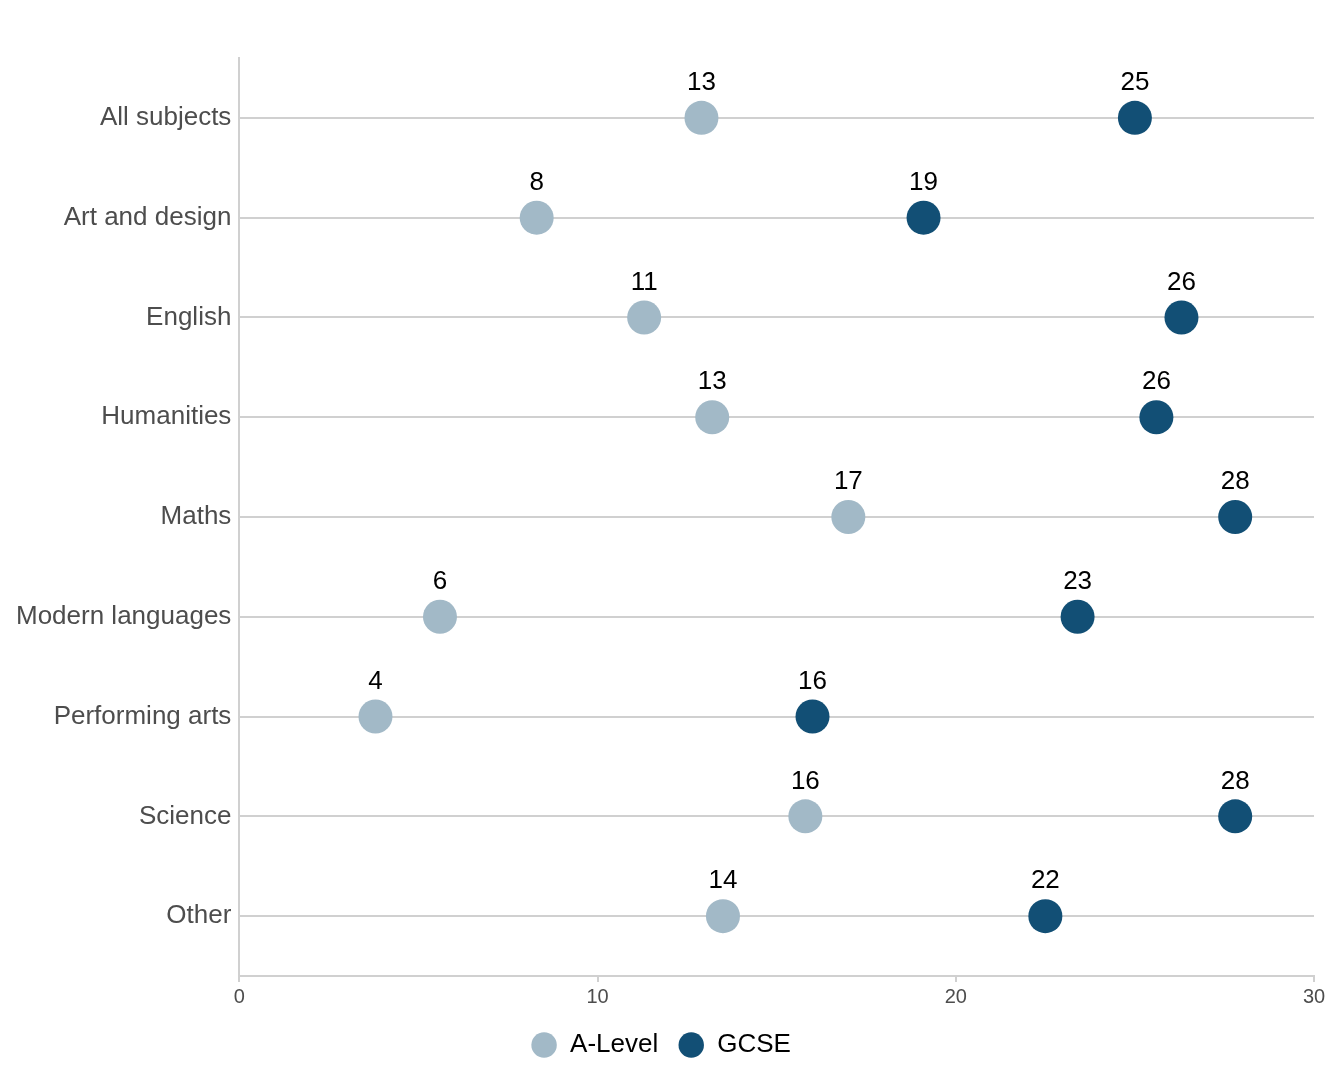 The image size is (1342, 1077). Describe the element at coordinates (142, 714) in the screenshot. I see `y-tick-label: Performing arts` at that location.